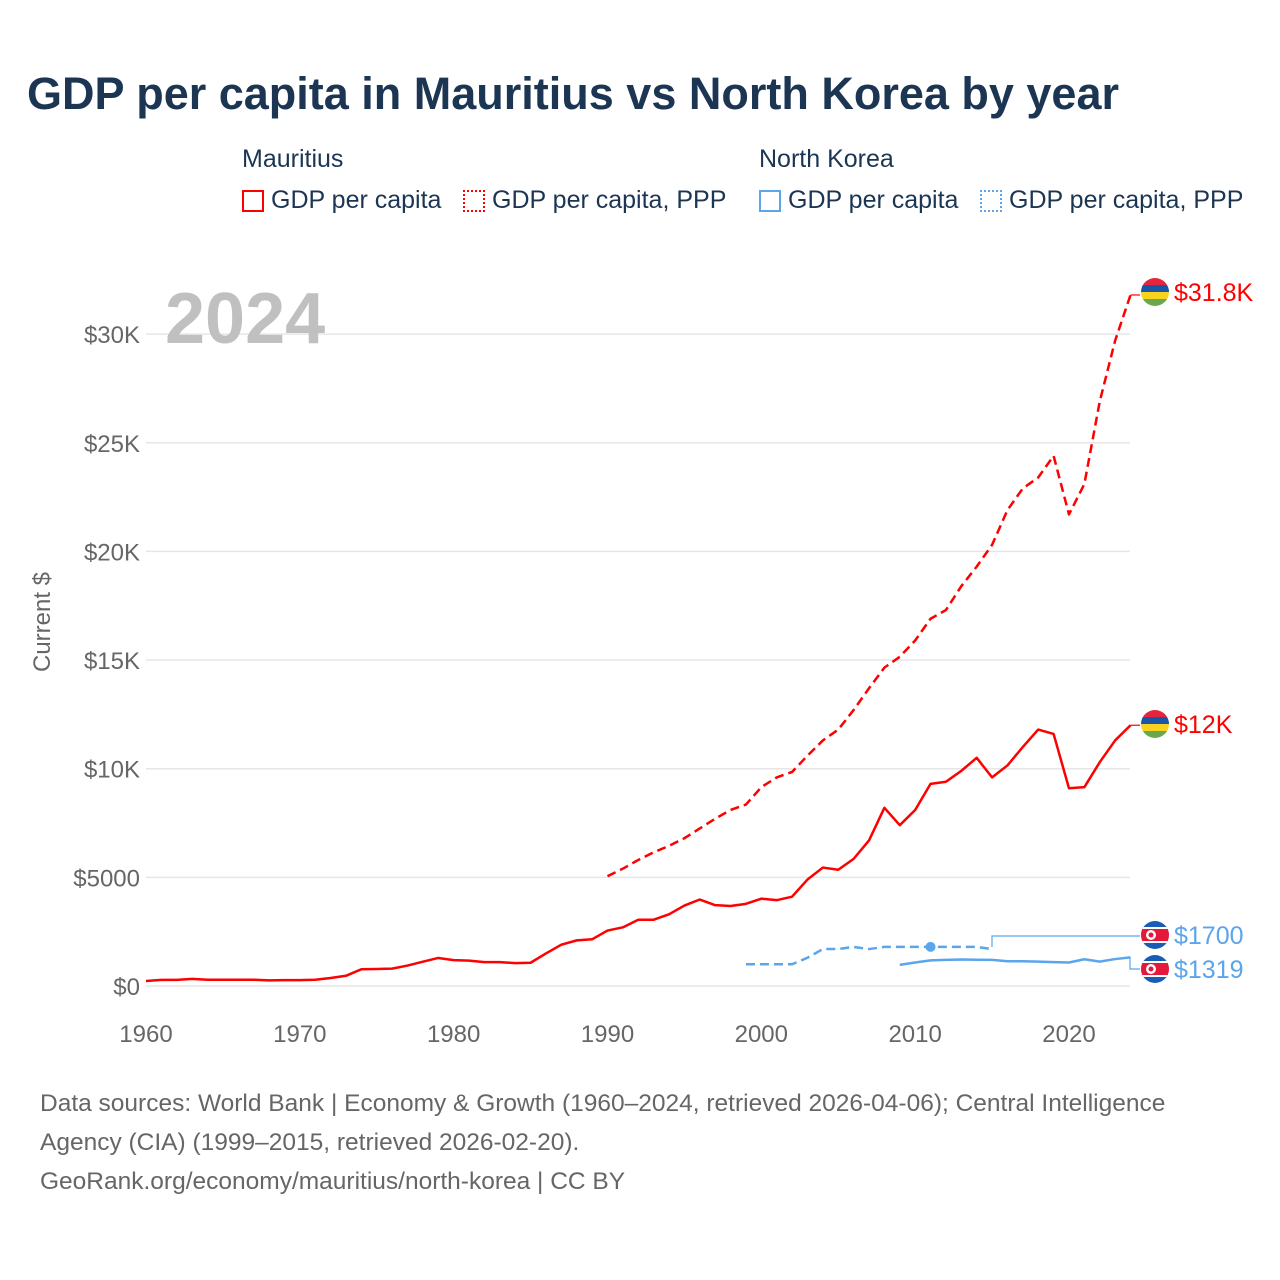  Describe the element at coordinates (1015, 961) in the screenshot. I see `series-line-north_korea-gdp` at that location.